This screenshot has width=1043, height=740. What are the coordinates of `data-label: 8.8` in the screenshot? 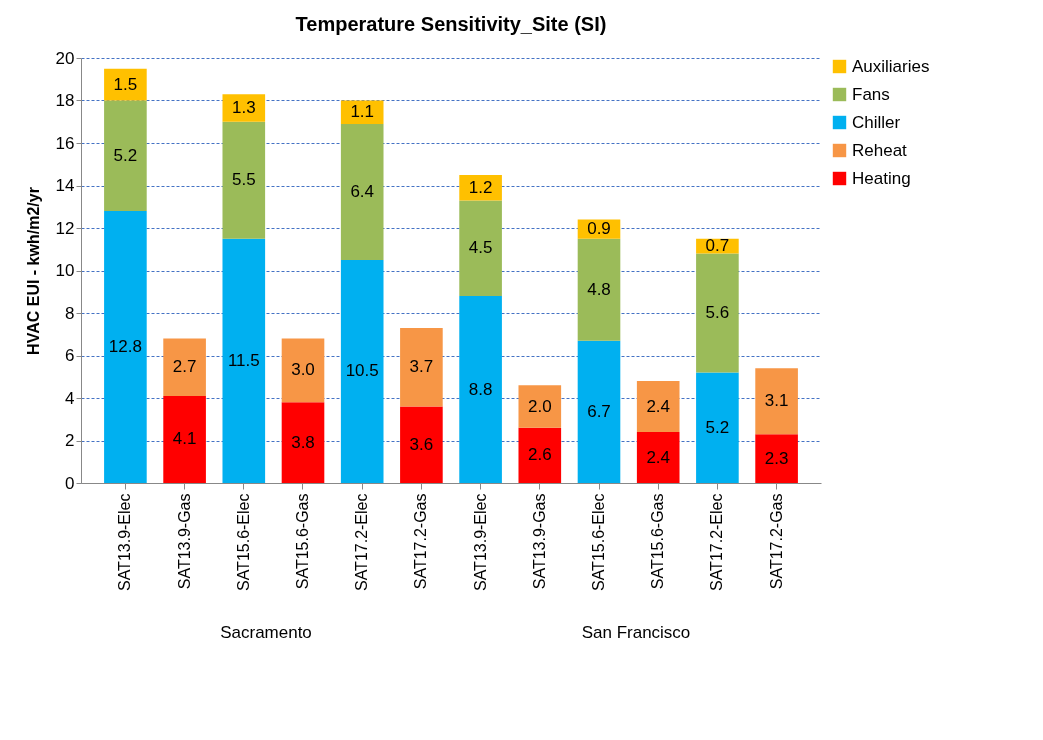 It's located at (480, 389).